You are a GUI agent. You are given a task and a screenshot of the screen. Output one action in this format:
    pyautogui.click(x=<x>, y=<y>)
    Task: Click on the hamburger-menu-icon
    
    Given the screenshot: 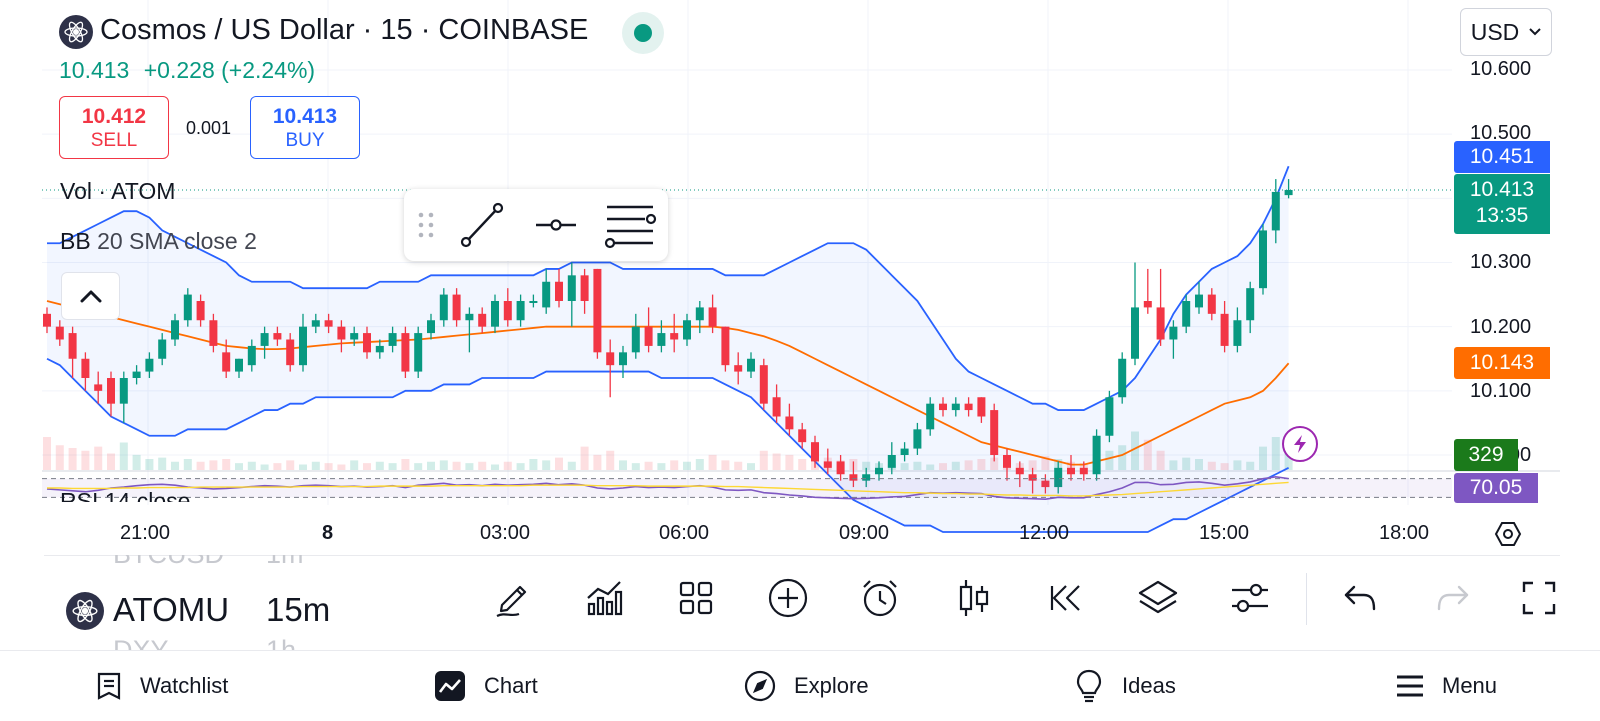 What is the action you would take?
    pyautogui.click(x=1410, y=686)
    